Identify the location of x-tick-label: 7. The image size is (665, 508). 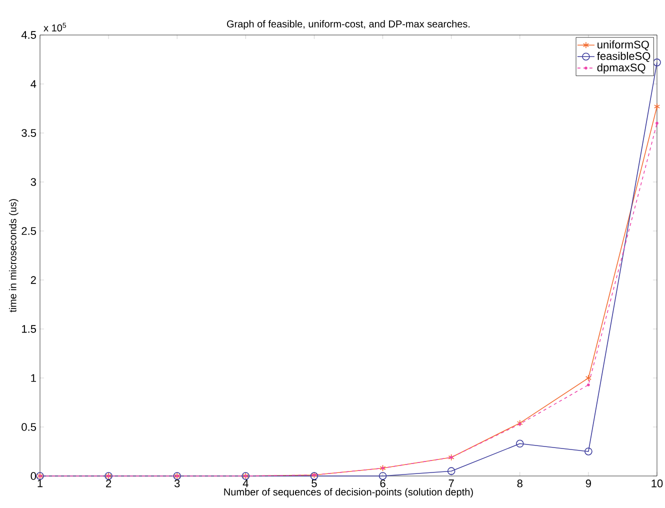
(451, 484).